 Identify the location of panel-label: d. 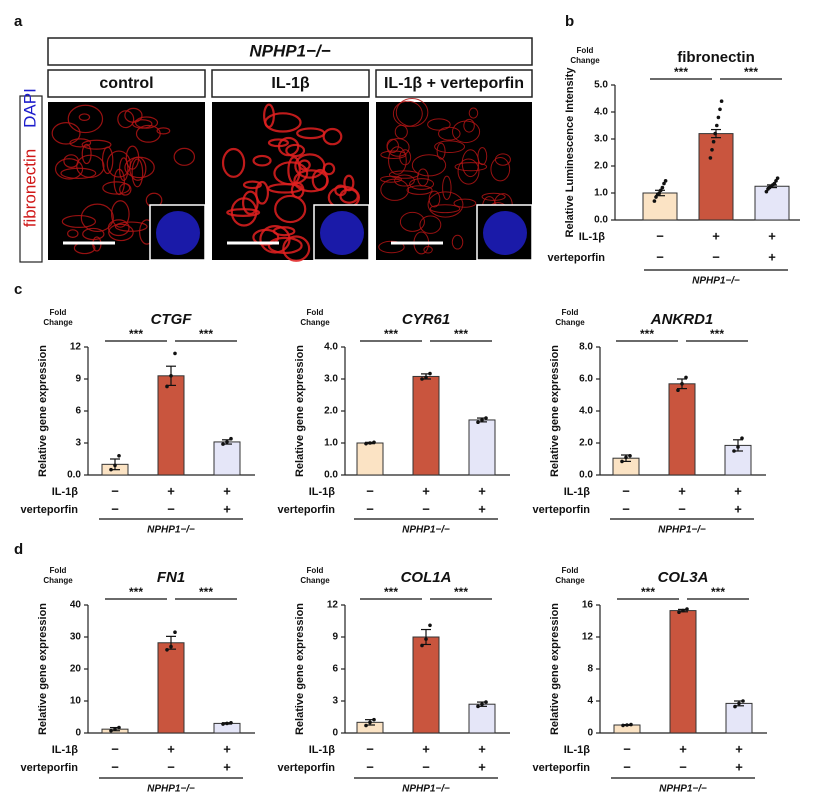
(18, 549).